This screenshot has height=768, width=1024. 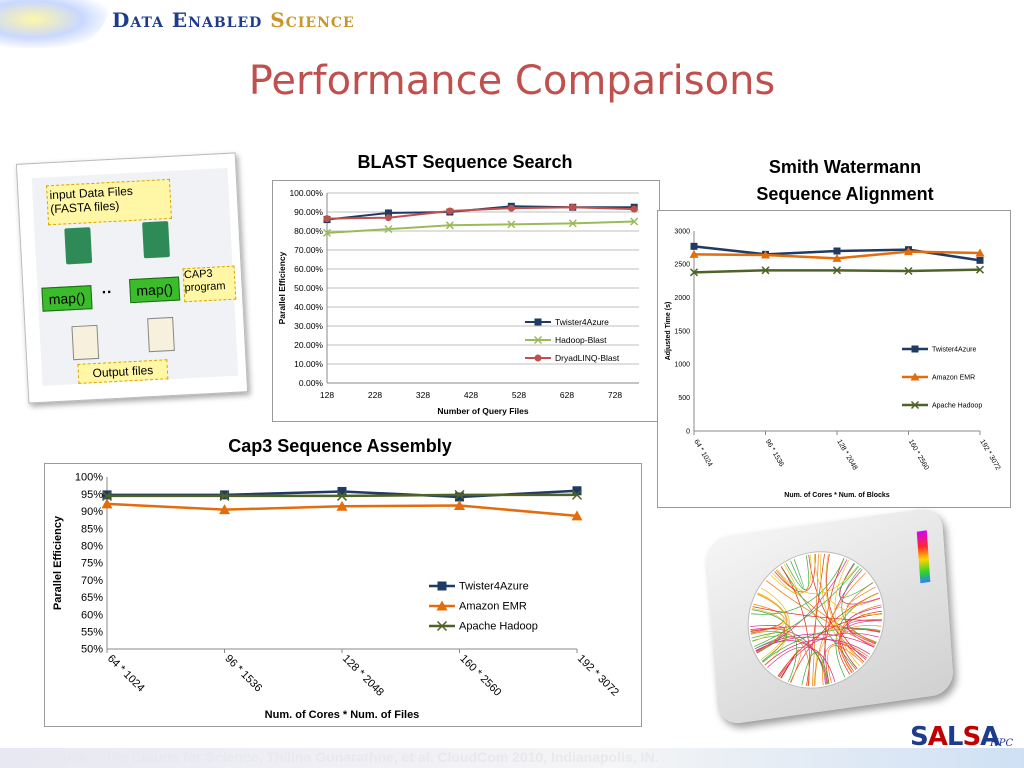 What do you see at coordinates (243, 674) in the screenshot?
I see `x-tick-label: 96 * 1536` at bounding box center [243, 674].